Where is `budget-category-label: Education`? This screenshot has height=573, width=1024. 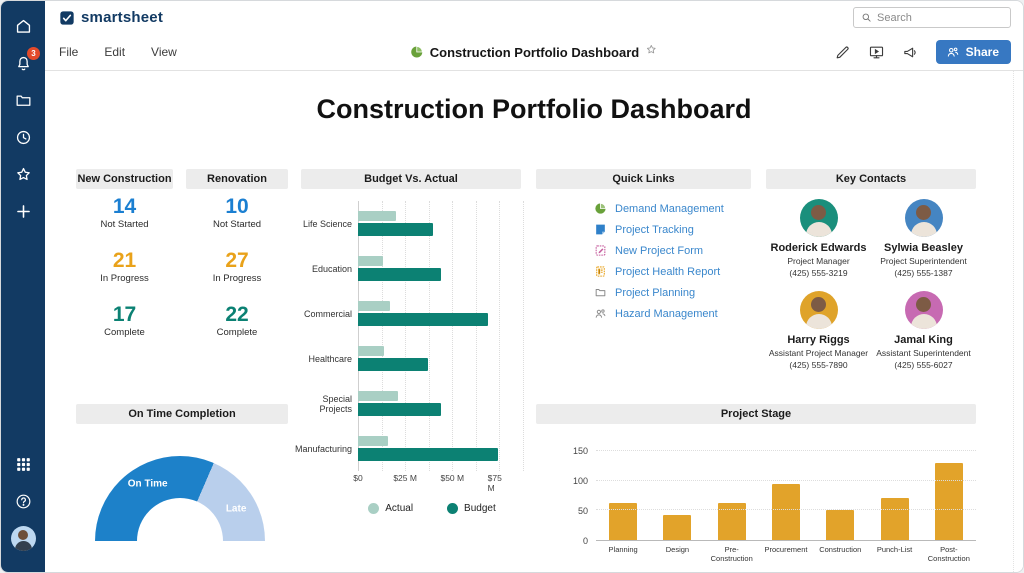 budget-category-label: Education is located at coordinates (331, 268).